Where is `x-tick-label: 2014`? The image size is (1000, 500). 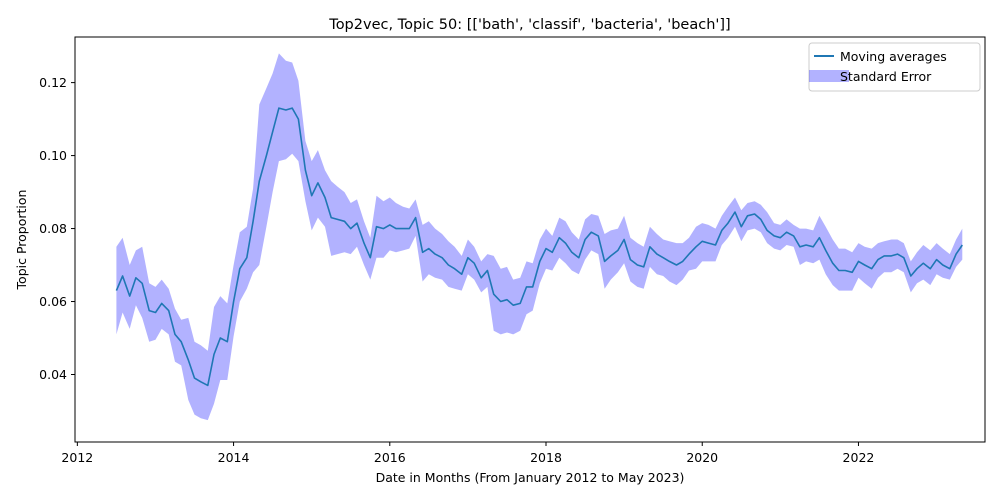
x-tick-label: 2014 is located at coordinates (234, 457).